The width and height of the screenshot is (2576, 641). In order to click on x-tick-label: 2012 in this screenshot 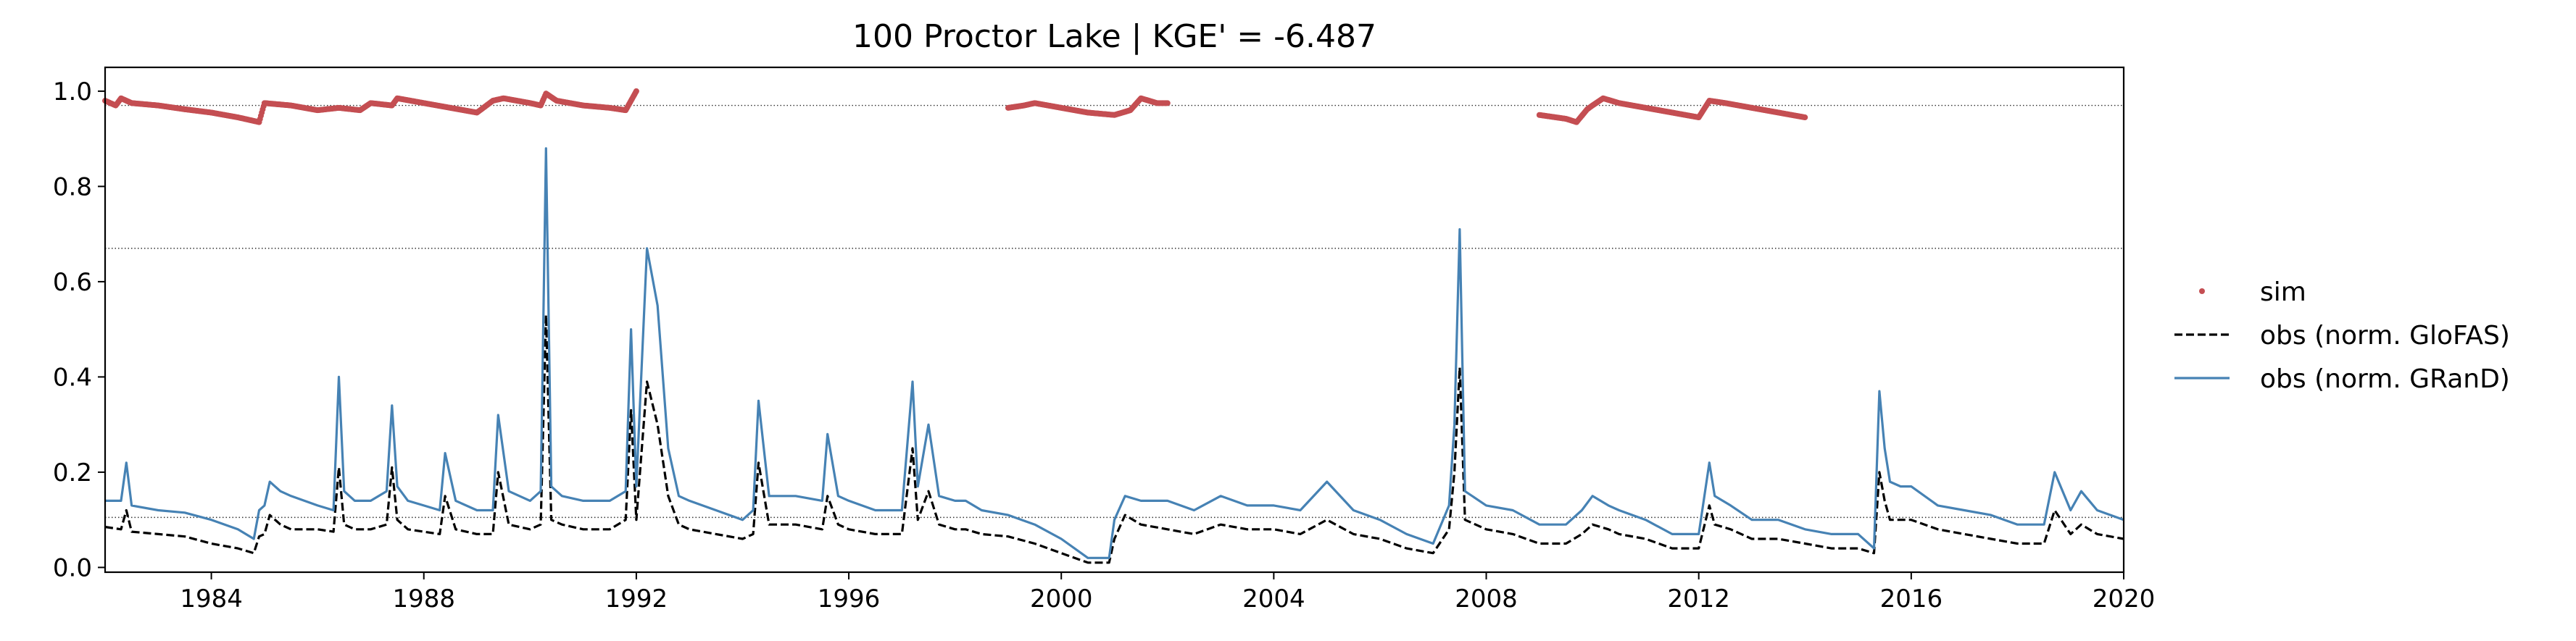, I will do `click(1698, 599)`.